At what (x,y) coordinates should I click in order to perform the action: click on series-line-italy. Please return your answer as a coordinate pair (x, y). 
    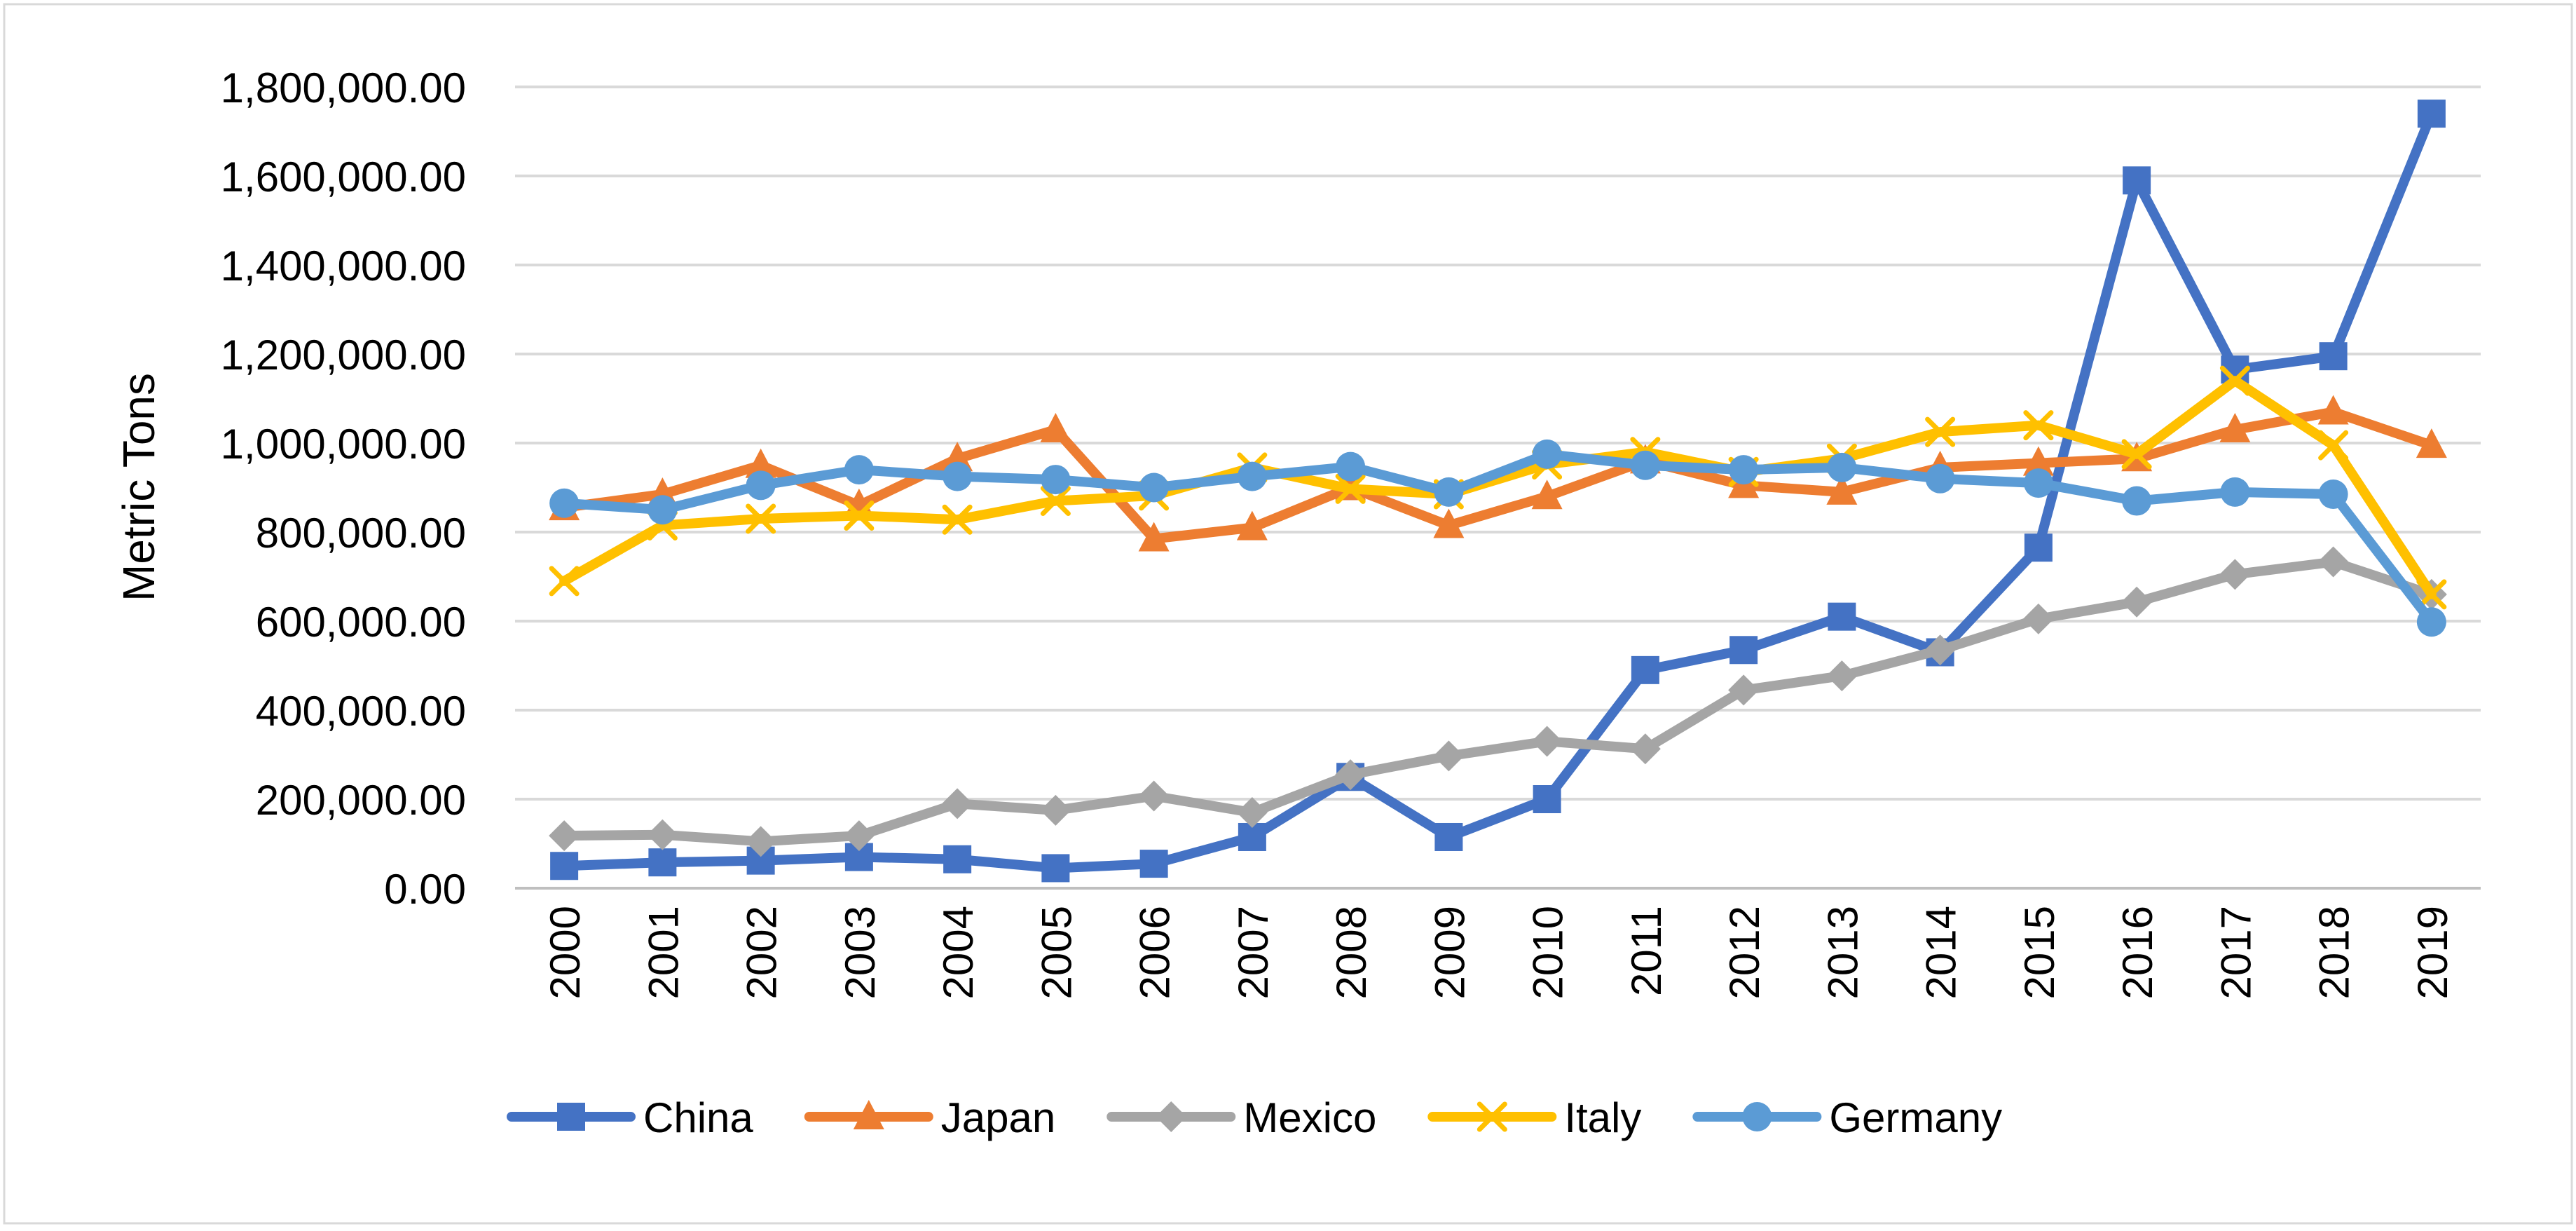
    Looking at the image, I should click on (1498, 487).